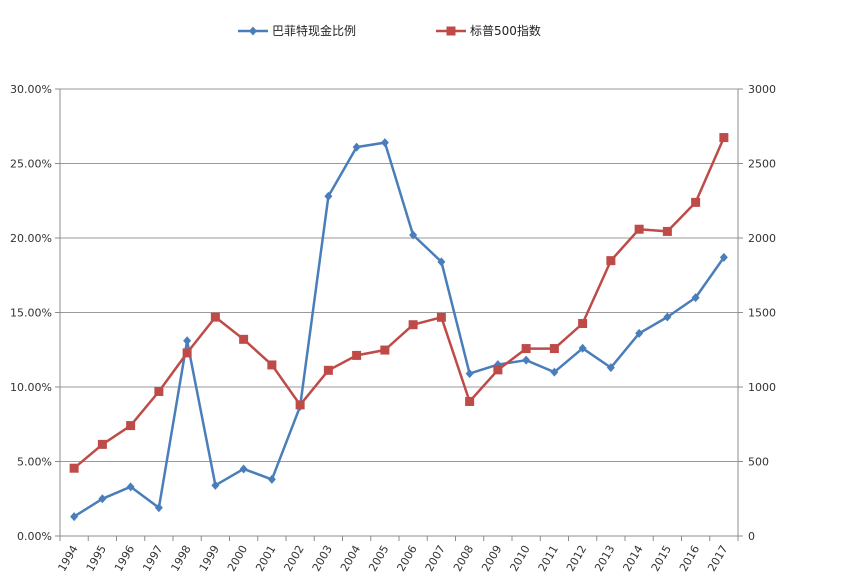 This screenshot has height=585, width=864. Describe the element at coordinates (491, 558) in the screenshot. I see `x-tick-label: 2009` at that location.